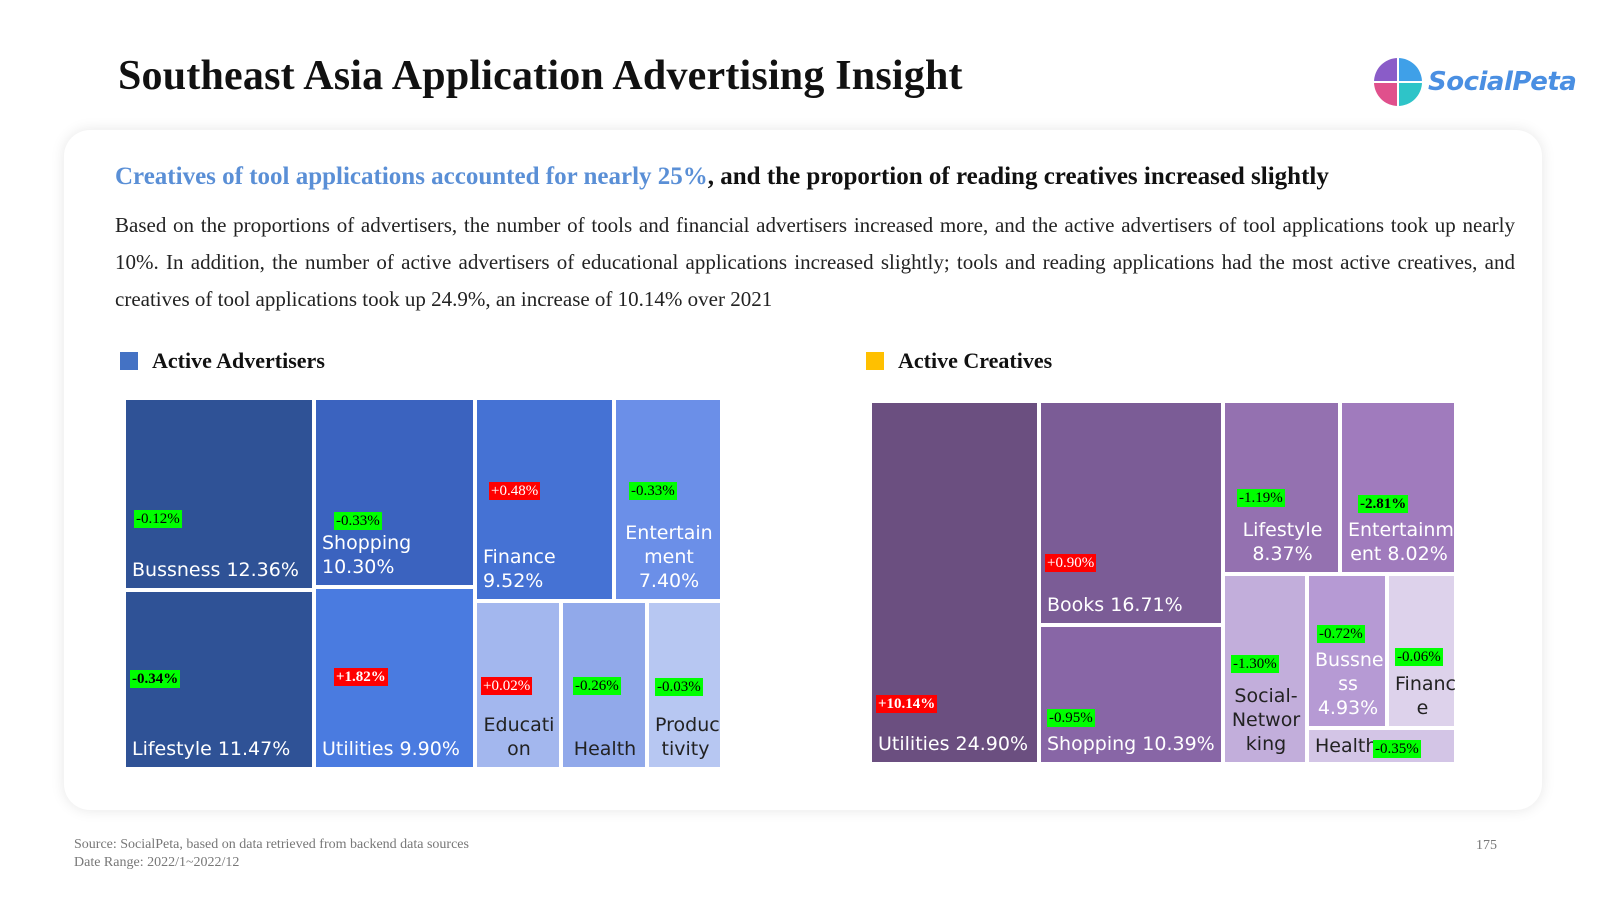  Describe the element at coordinates (1071, 563) in the screenshot. I see `change-badge: +0.90%` at that location.